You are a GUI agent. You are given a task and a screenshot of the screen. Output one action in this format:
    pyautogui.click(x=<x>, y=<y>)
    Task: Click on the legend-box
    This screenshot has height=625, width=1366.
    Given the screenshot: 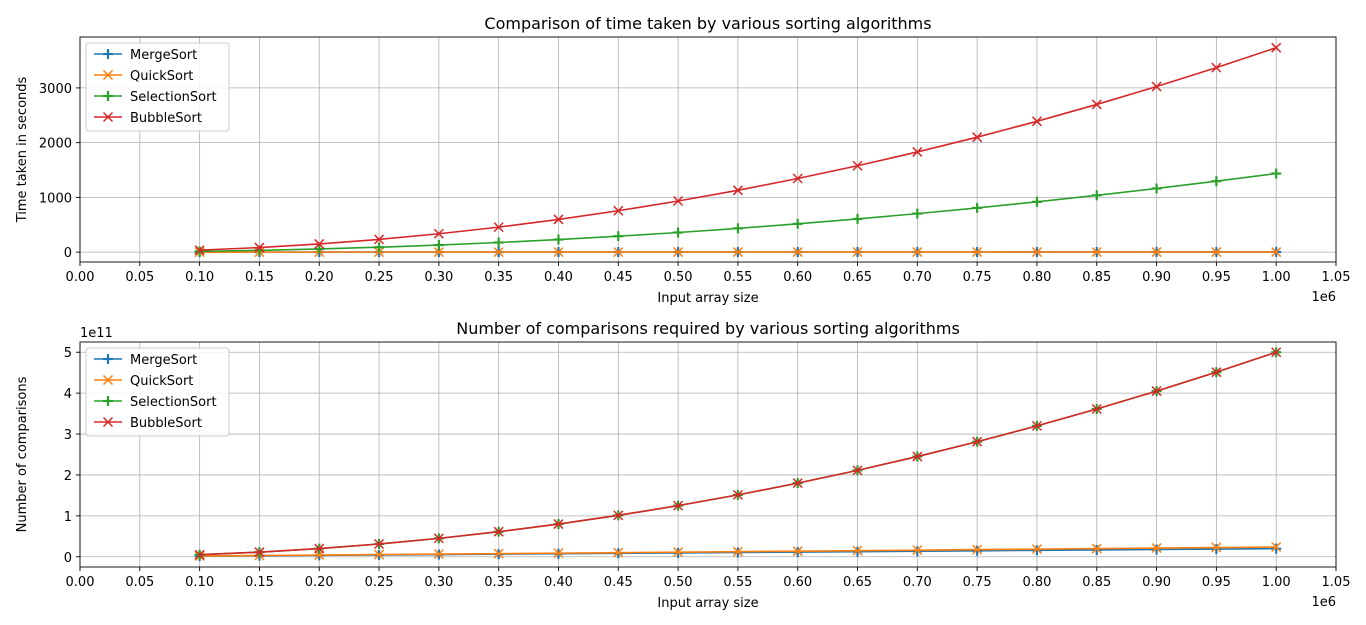 What is the action you would take?
    pyautogui.click(x=157, y=87)
    